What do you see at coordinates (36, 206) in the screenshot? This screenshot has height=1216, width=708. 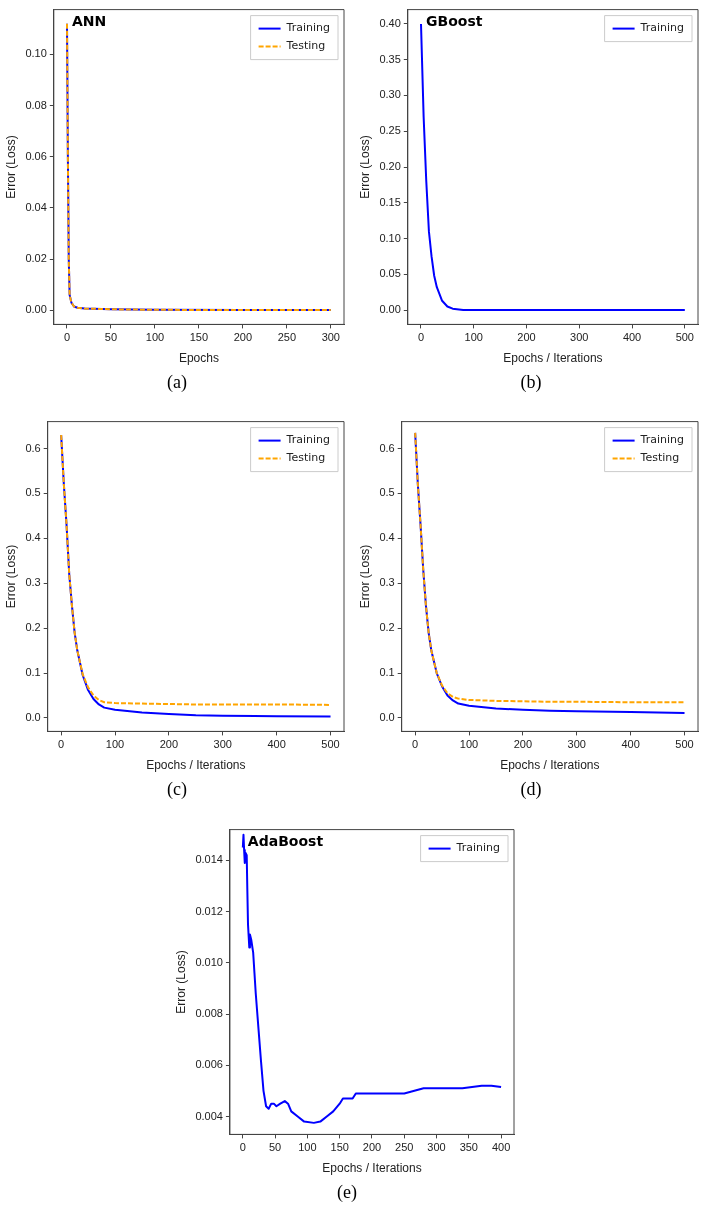 I see `y-tick-label: 0.04` at bounding box center [36, 206].